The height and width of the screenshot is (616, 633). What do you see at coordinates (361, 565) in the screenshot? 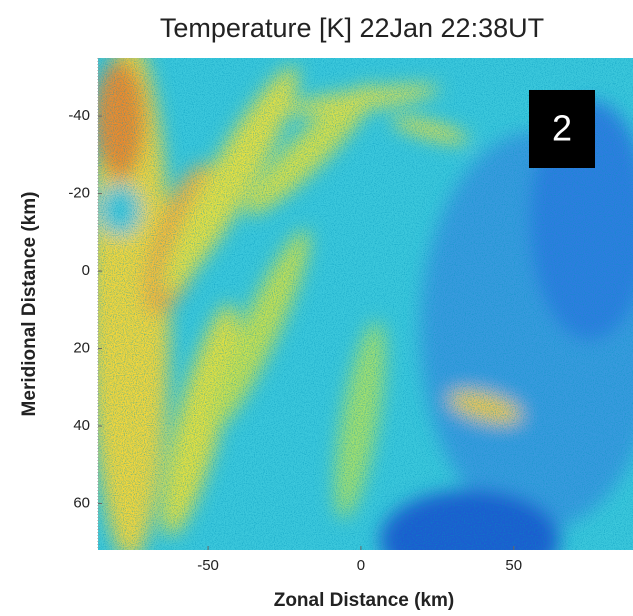
I see `x-tick-label: 0` at bounding box center [361, 565].